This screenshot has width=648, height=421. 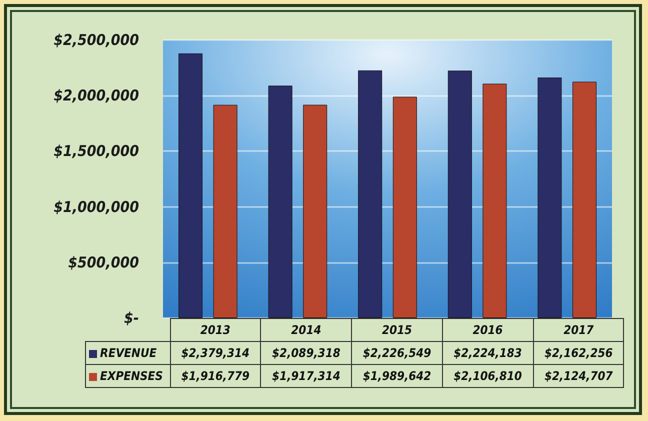 What do you see at coordinates (103, 262) in the screenshot?
I see `y-tick-label: $500,000` at bounding box center [103, 262].